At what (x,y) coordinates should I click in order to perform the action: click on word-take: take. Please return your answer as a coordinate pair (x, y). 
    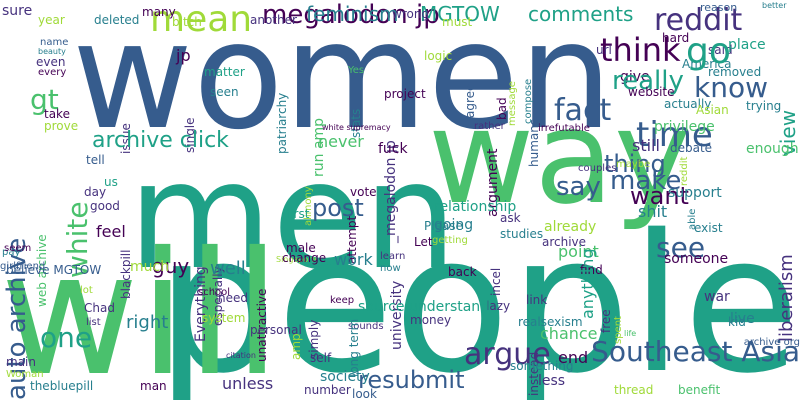
    Looking at the image, I should click on (57, 114).